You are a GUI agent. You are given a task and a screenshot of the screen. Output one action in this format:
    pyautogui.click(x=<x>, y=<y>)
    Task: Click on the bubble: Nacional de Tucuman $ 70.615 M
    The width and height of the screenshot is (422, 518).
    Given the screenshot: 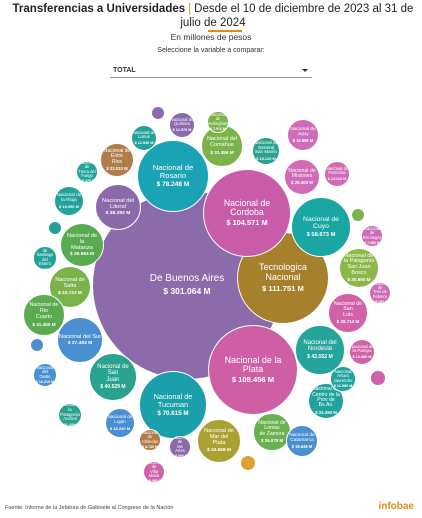 What is the action you would take?
    pyautogui.click(x=173, y=405)
    